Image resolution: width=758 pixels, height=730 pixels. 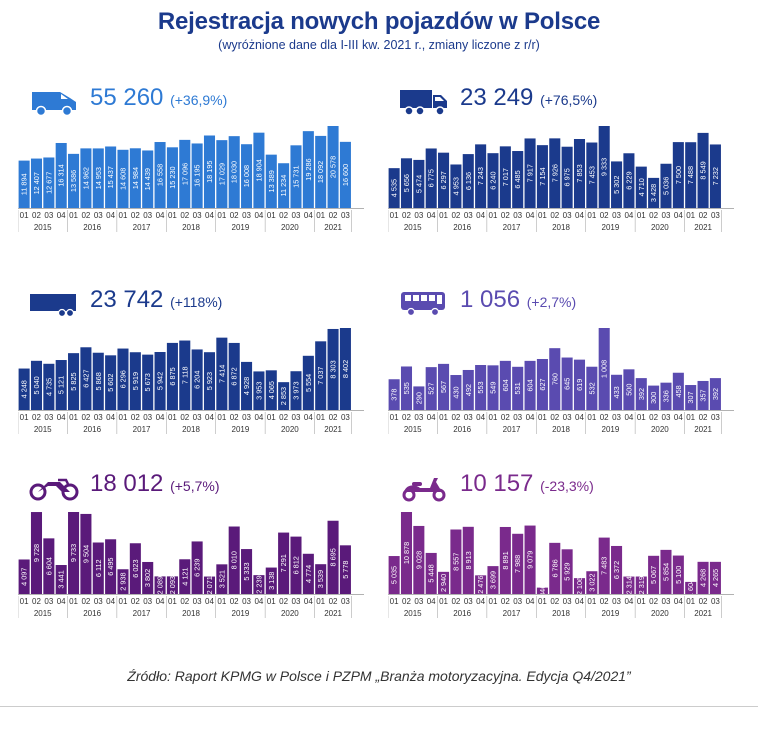 I want to click on year-tick-label: 2018, so click(x=191, y=227).